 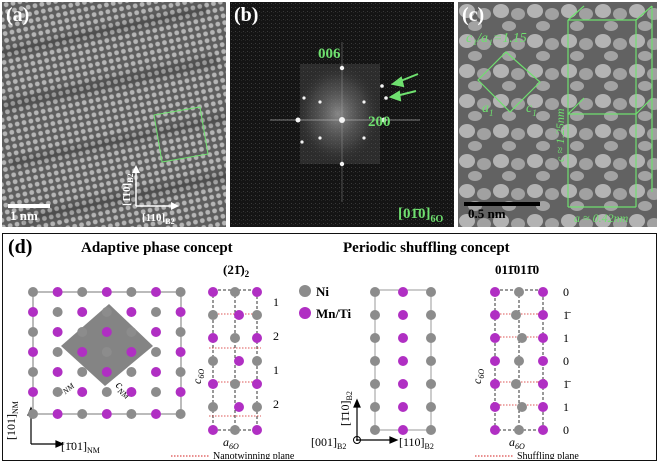 What do you see at coordinates (234, 269) in the screenshot?
I see `stacking-adaptive-label: (21̄)` at bounding box center [234, 269].